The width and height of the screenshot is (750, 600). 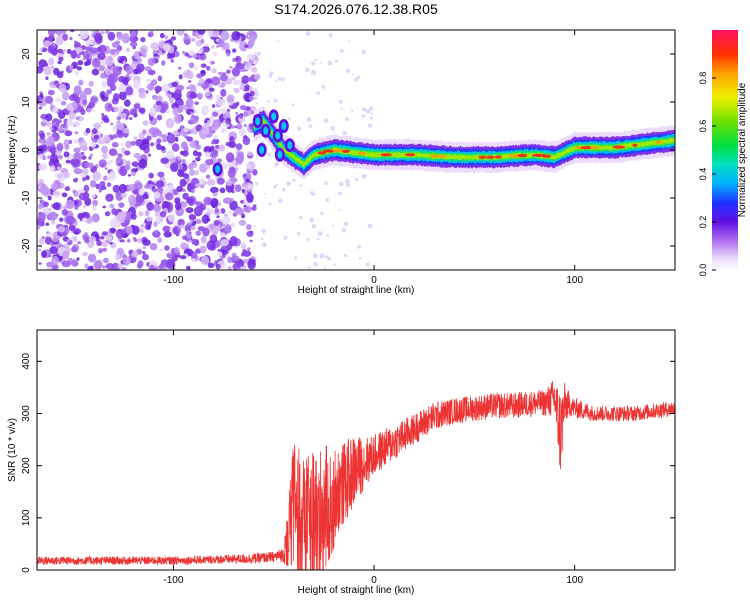 What do you see at coordinates (595, 148) in the screenshot?
I see `spectrogram-peak` at bounding box center [595, 148].